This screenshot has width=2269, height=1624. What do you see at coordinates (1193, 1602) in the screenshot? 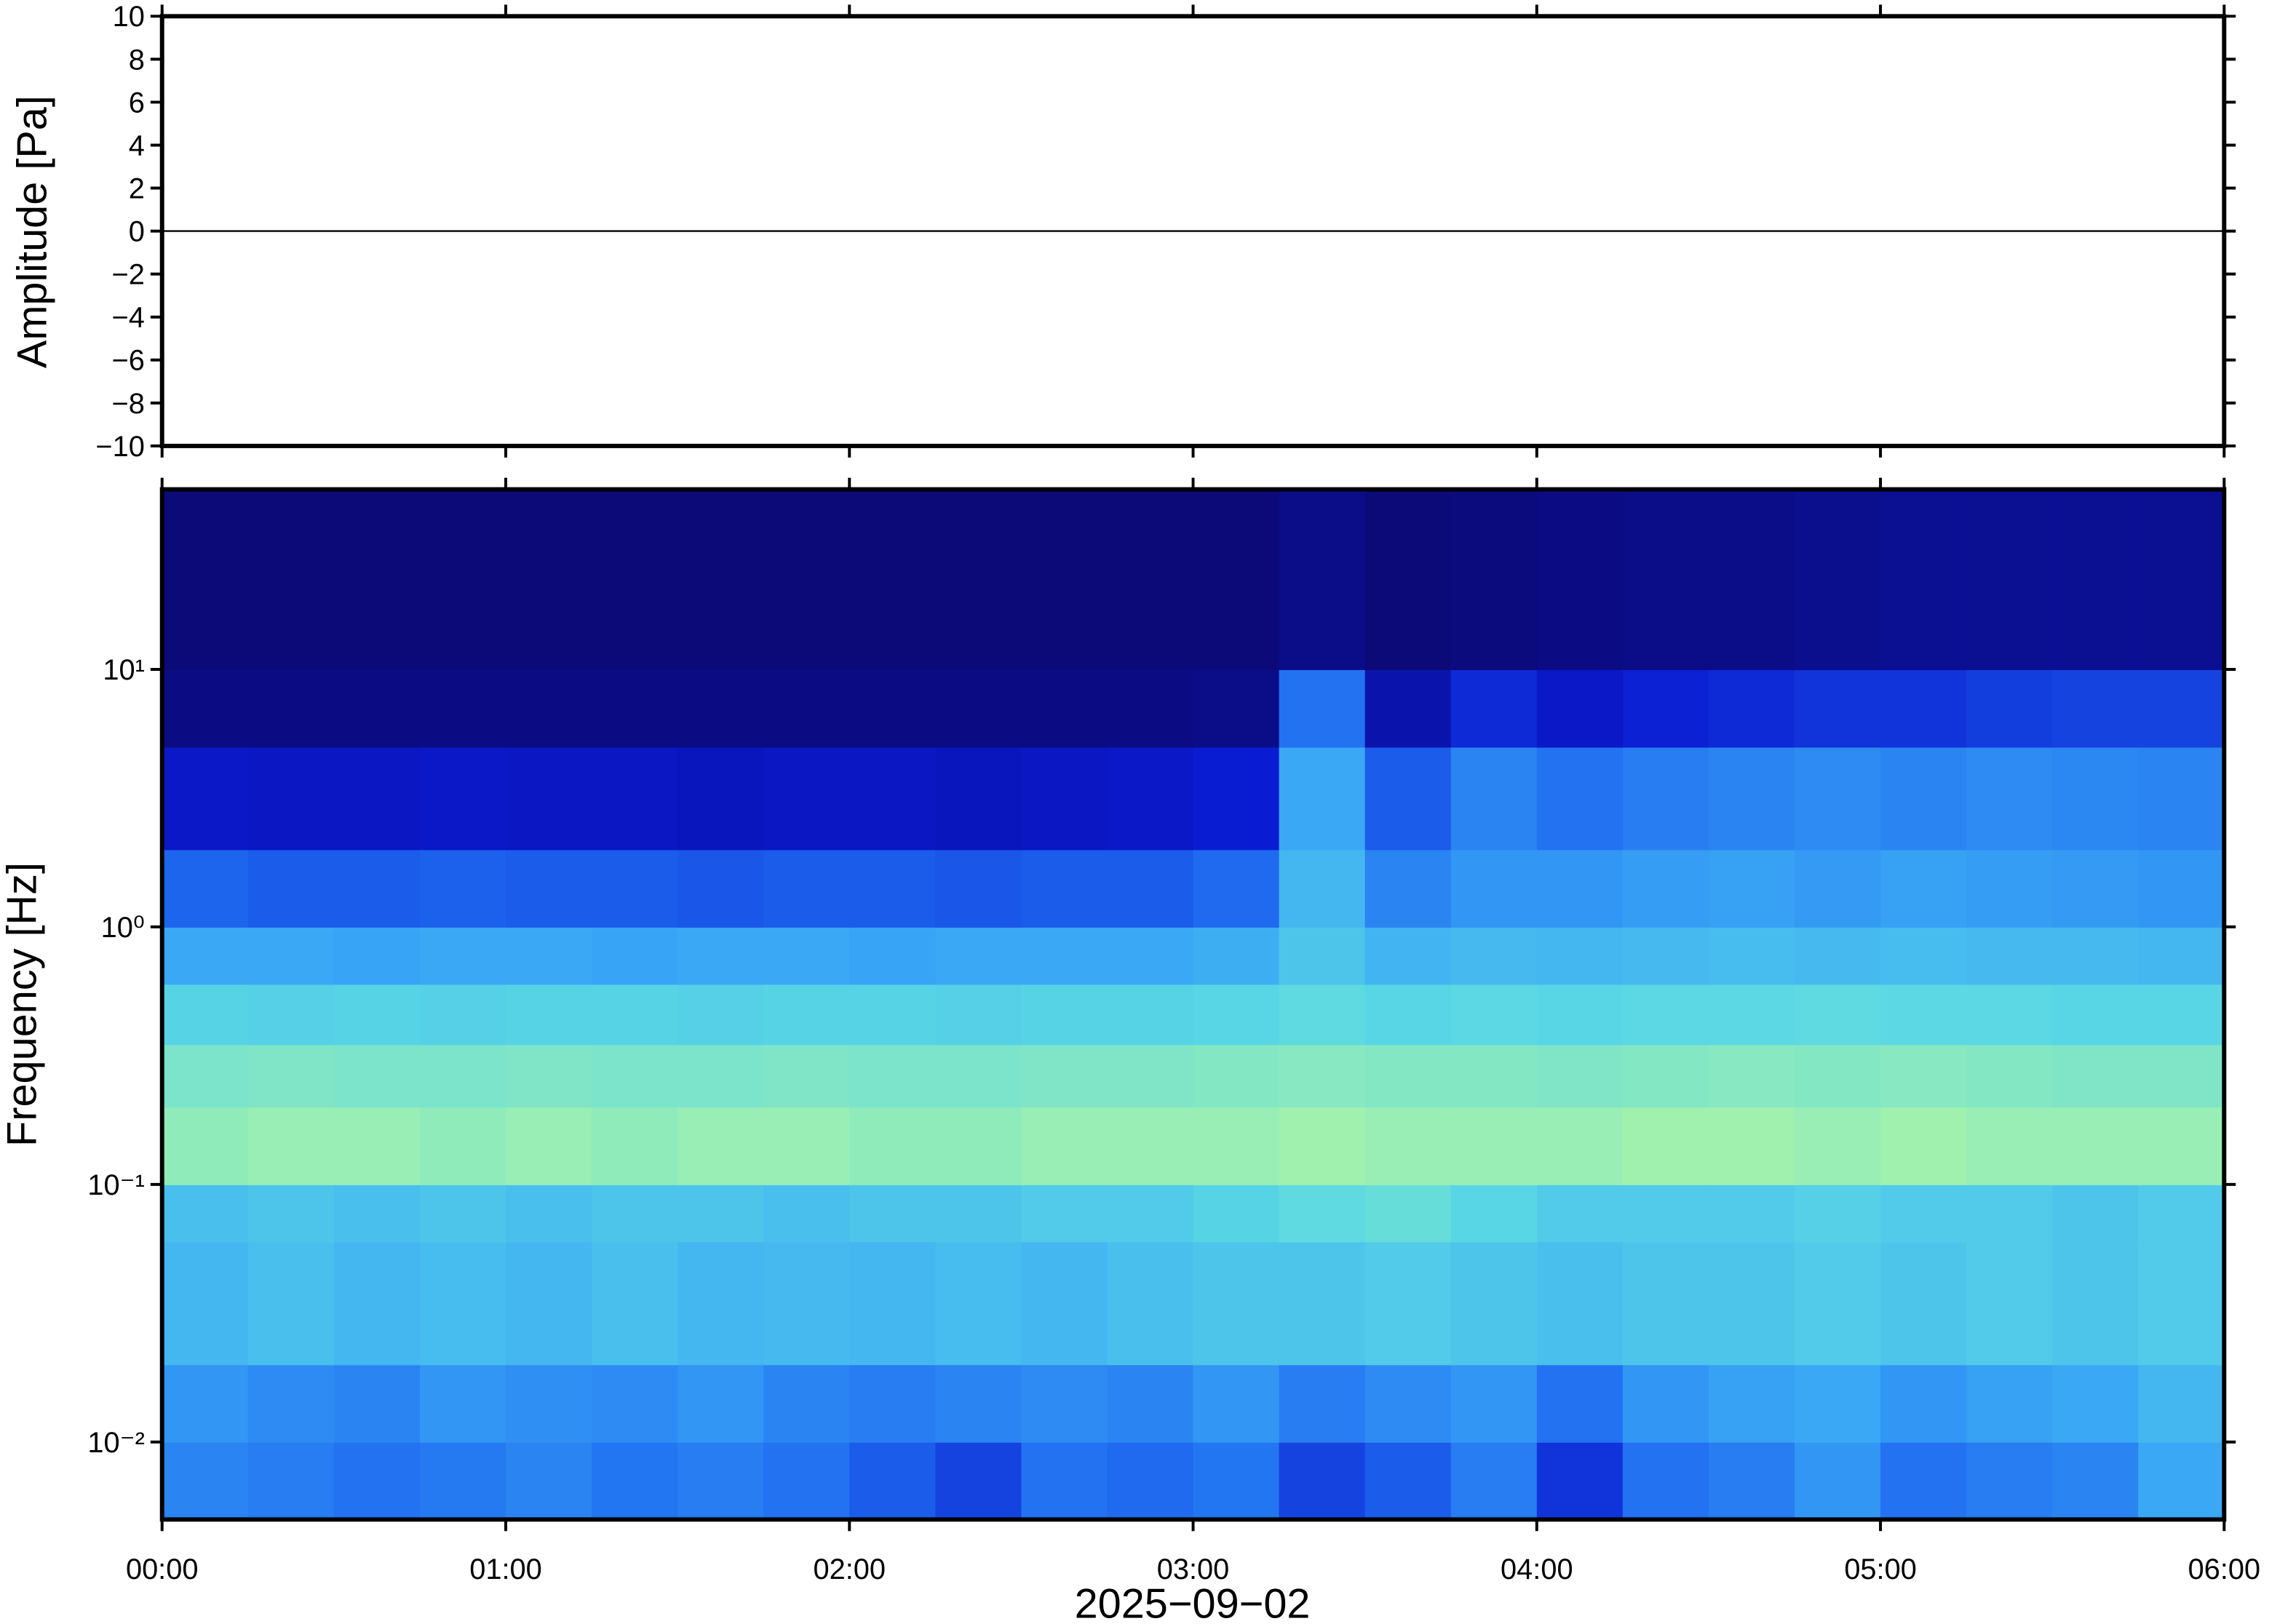
I see `x-axis-label: 2025−09−02` at bounding box center [1193, 1602].